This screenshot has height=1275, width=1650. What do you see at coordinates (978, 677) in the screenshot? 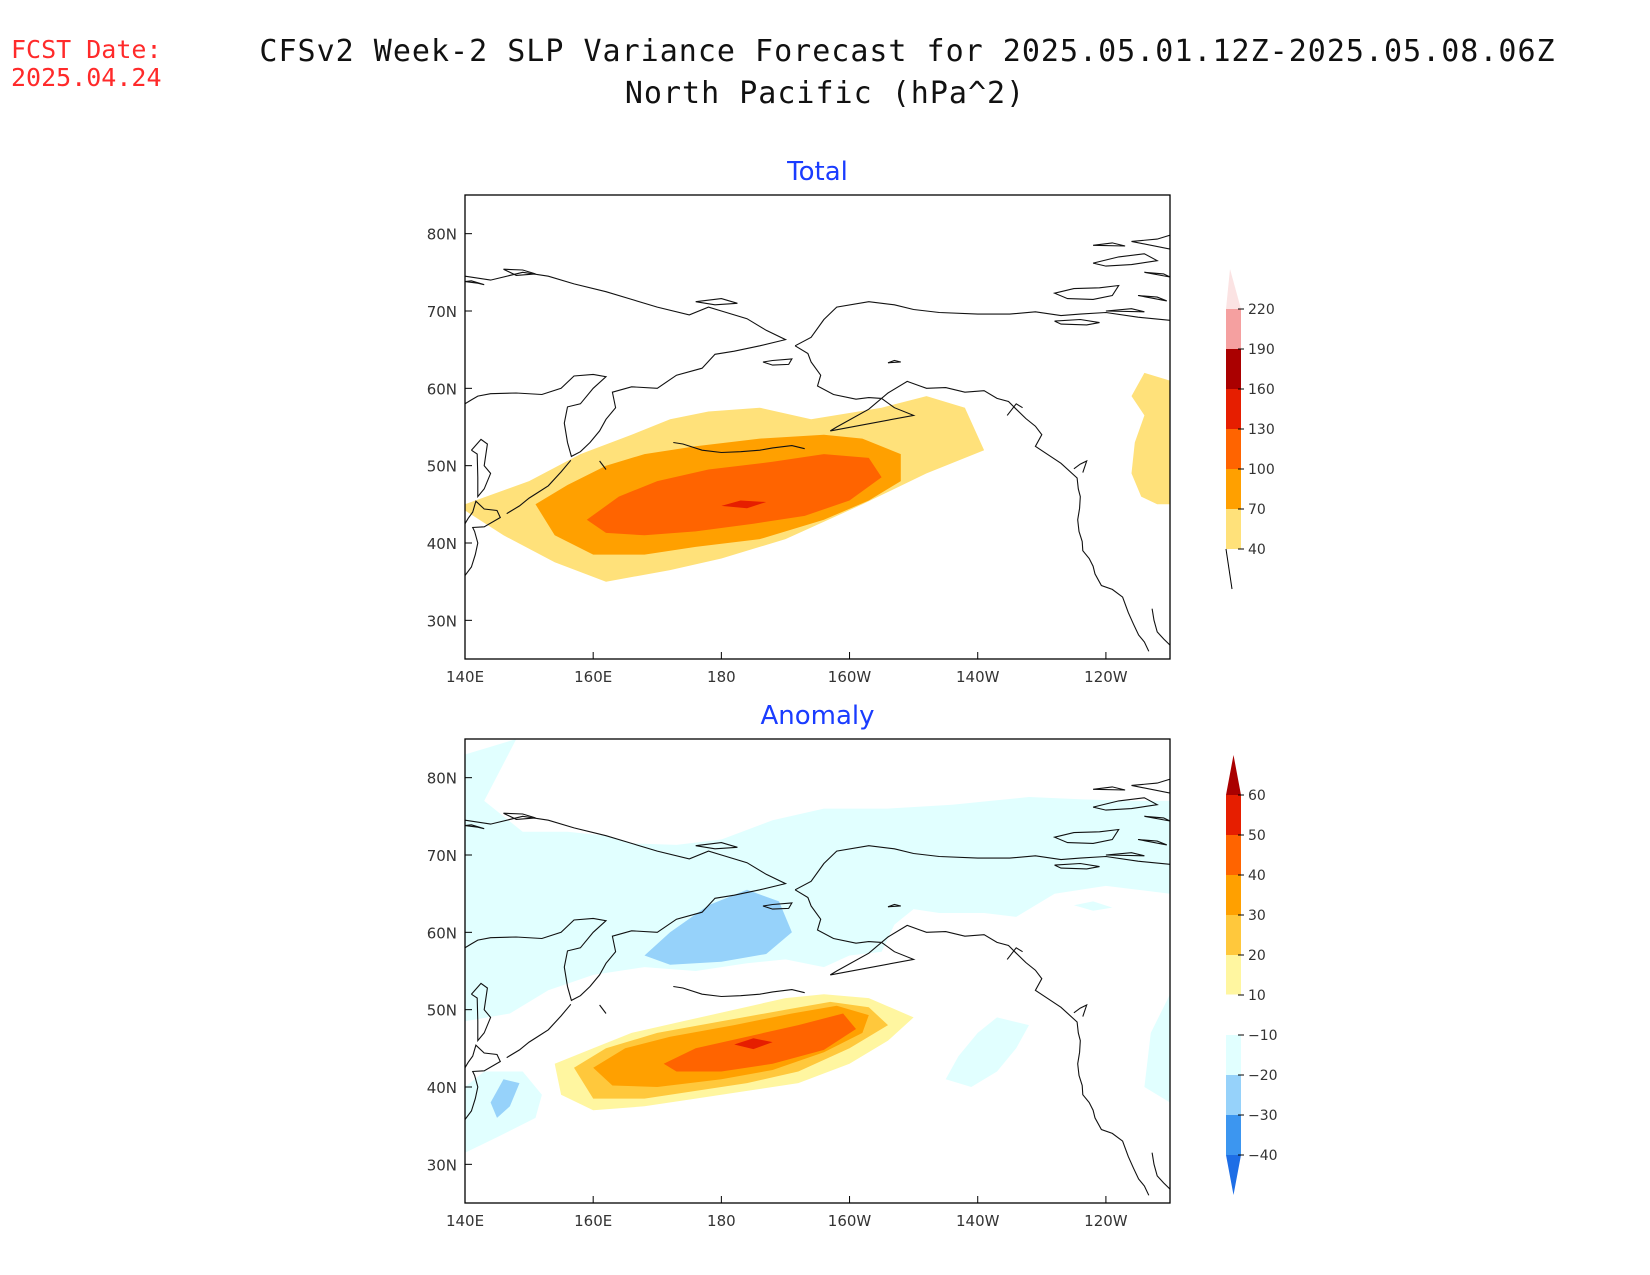
I see `lon-label: 140W` at bounding box center [978, 677].